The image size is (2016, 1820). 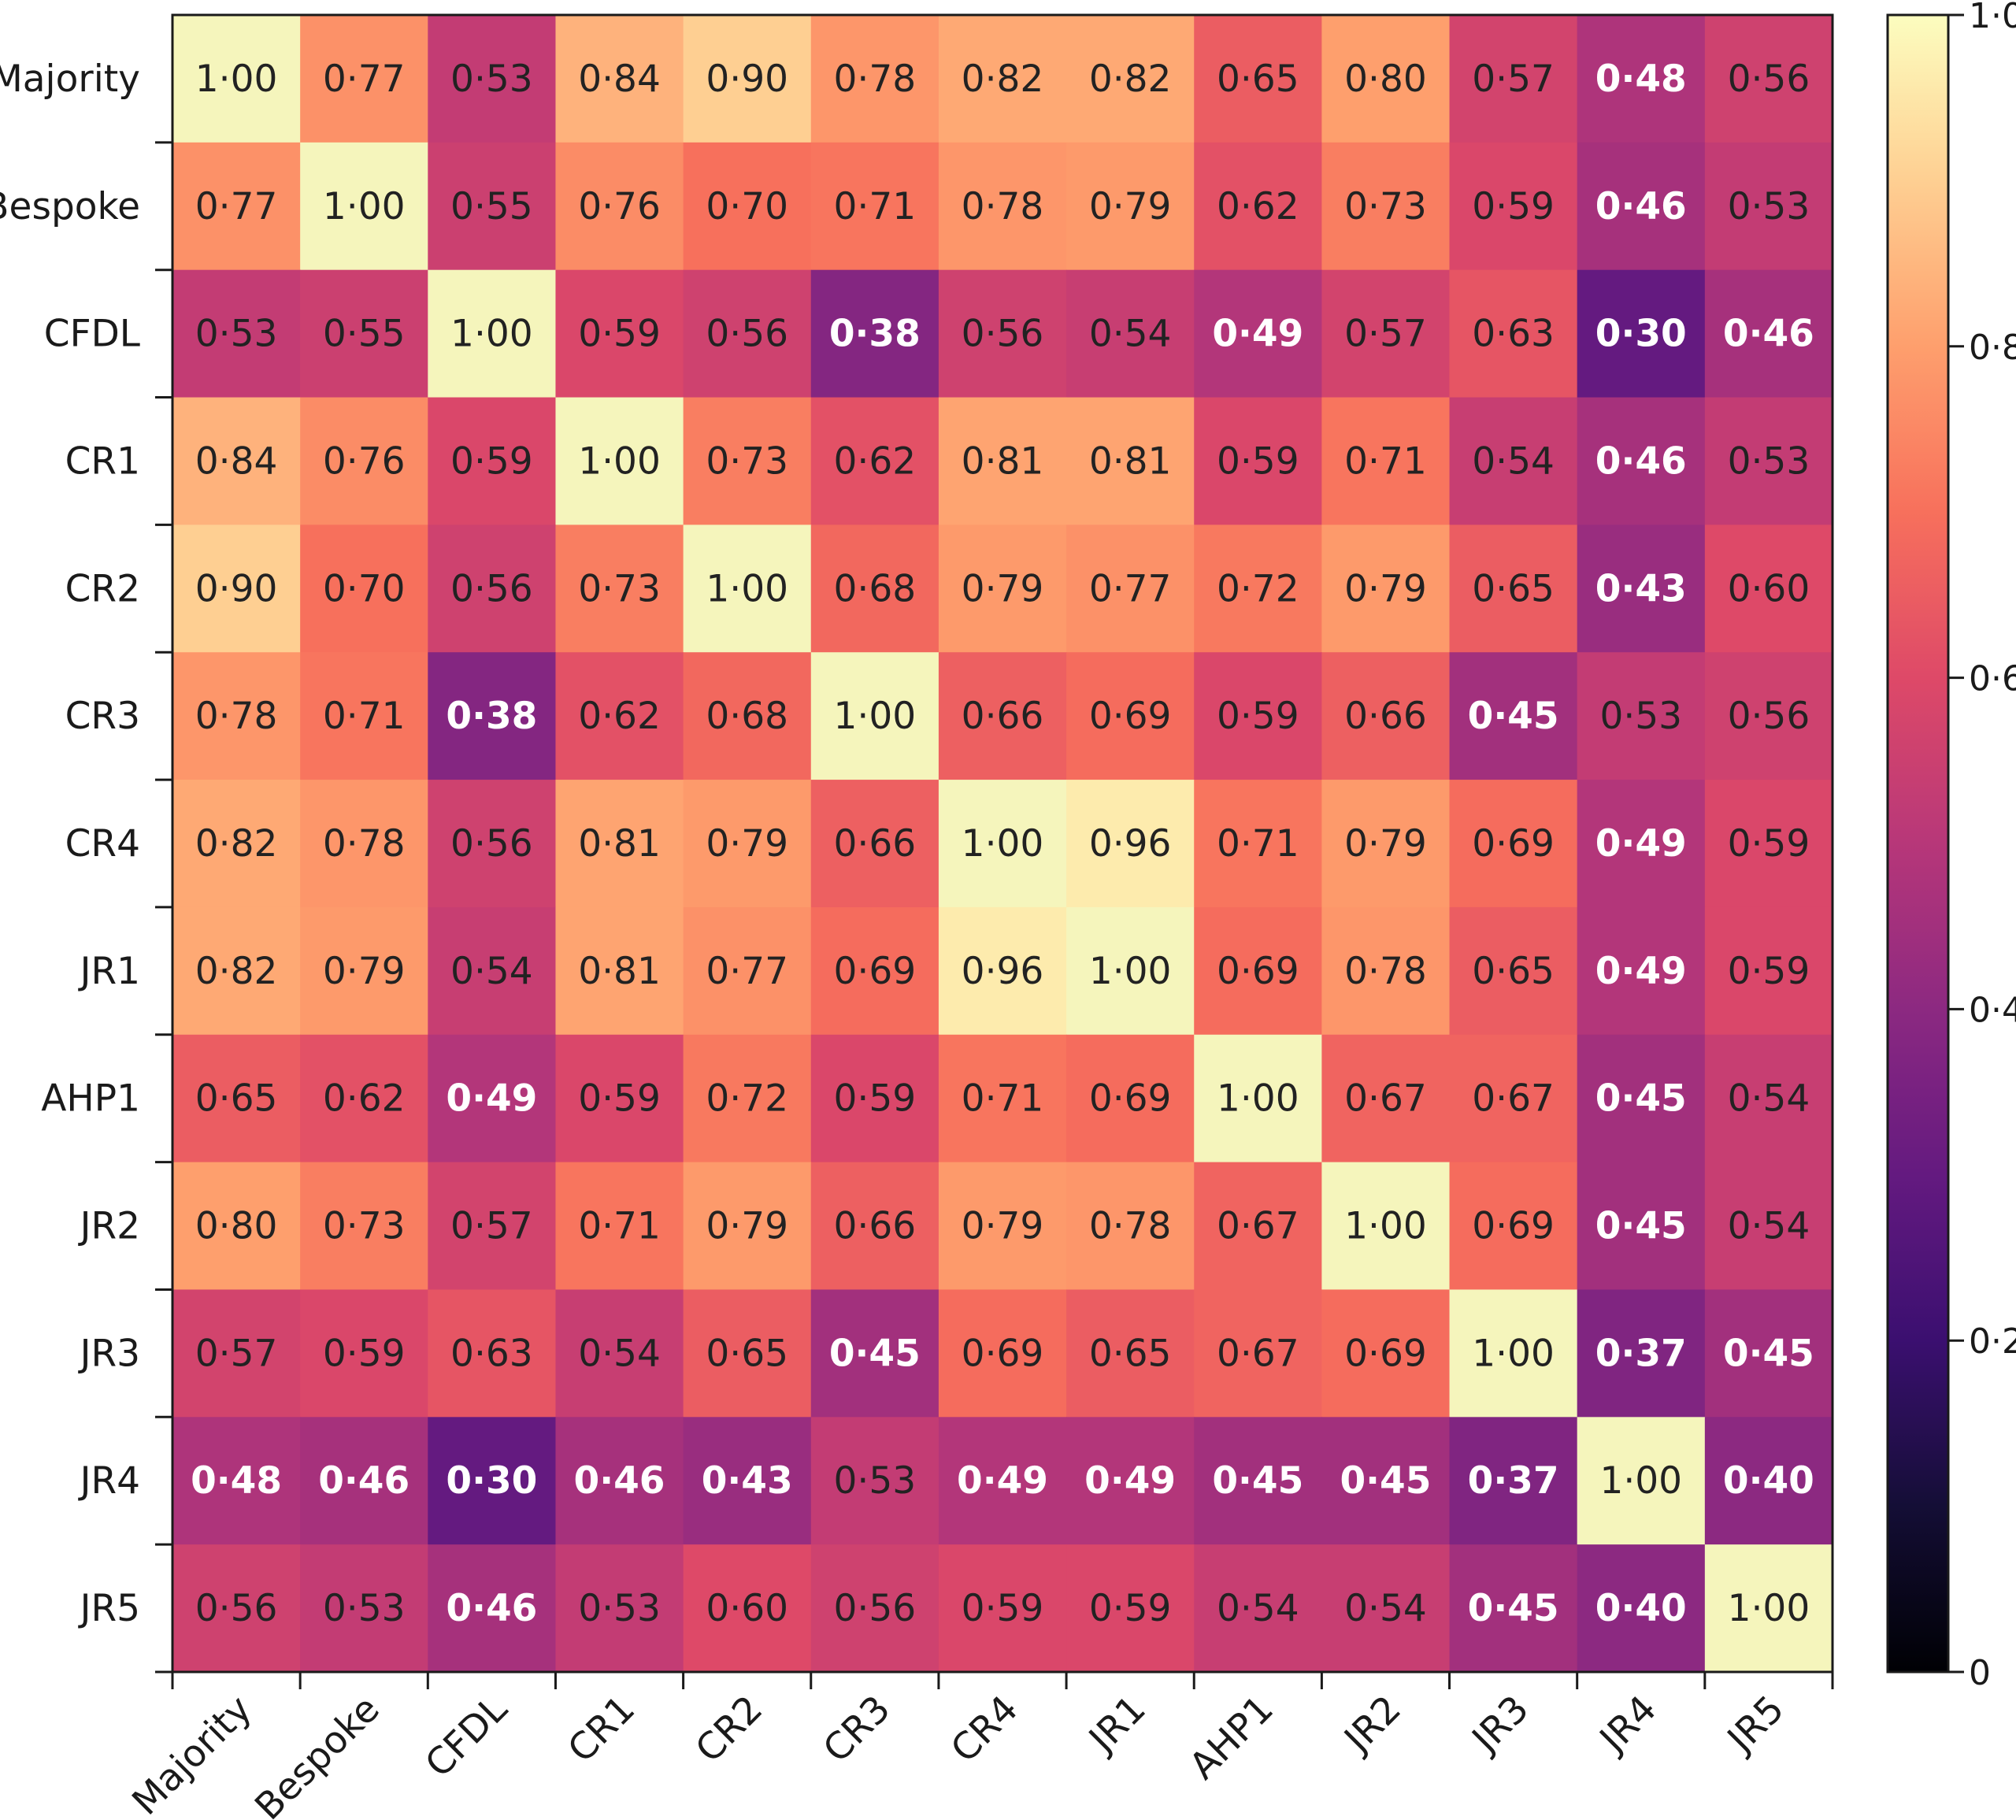 I want to click on cell-value-label: 0·96, so click(x=1003, y=972).